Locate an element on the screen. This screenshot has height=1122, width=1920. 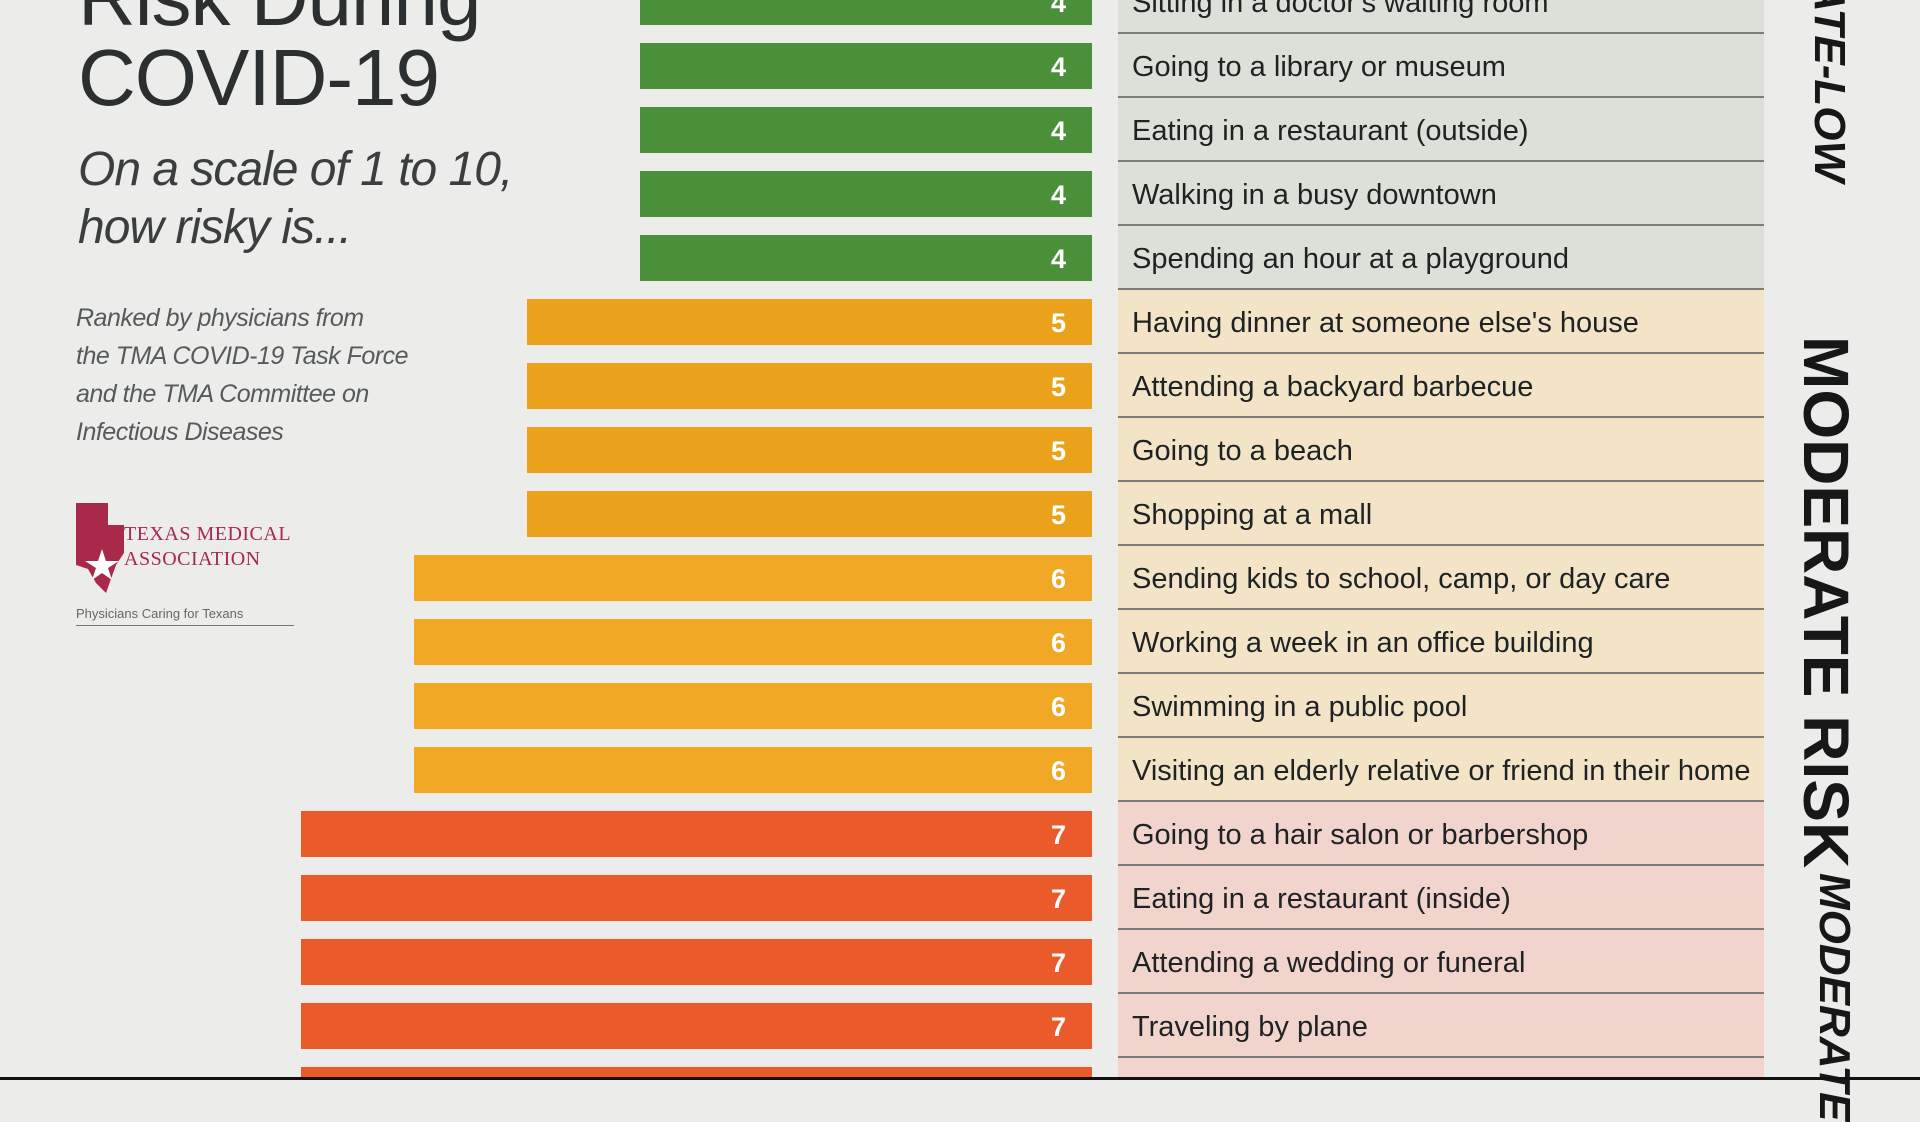
bar-value-label-10: 6 is located at coordinates (1058, 643).